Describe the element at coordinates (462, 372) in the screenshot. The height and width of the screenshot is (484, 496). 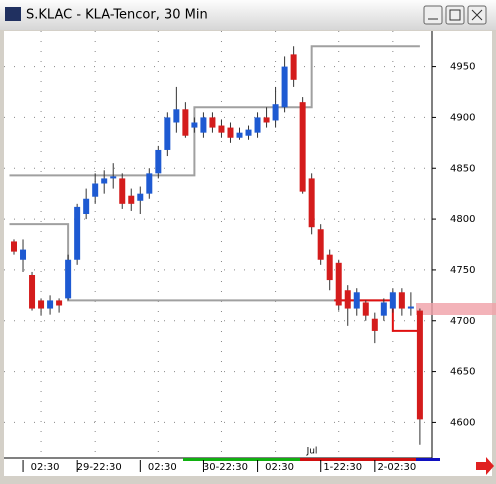
I see `y-tick-label: 4650` at that location.